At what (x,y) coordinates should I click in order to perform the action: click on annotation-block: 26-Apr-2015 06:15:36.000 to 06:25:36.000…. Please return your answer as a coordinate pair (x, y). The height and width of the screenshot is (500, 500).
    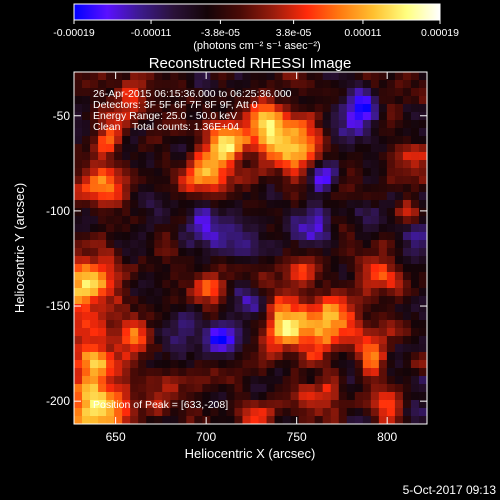
    Looking at the image, I should click on (192, 110).